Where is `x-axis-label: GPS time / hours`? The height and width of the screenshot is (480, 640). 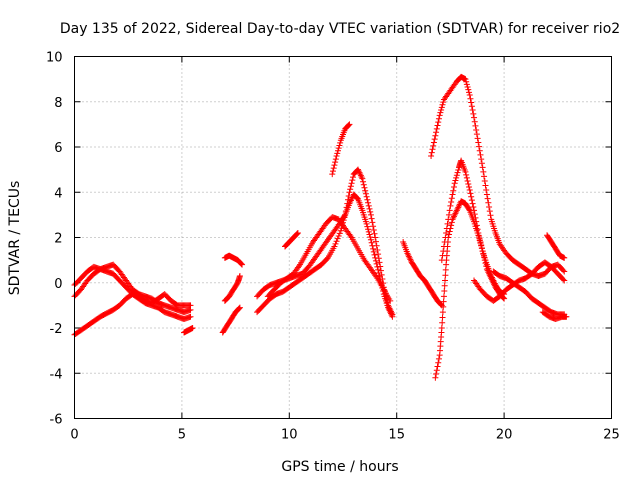
x-axis-label: GPS time / hours is located at coordinates (339, 467).